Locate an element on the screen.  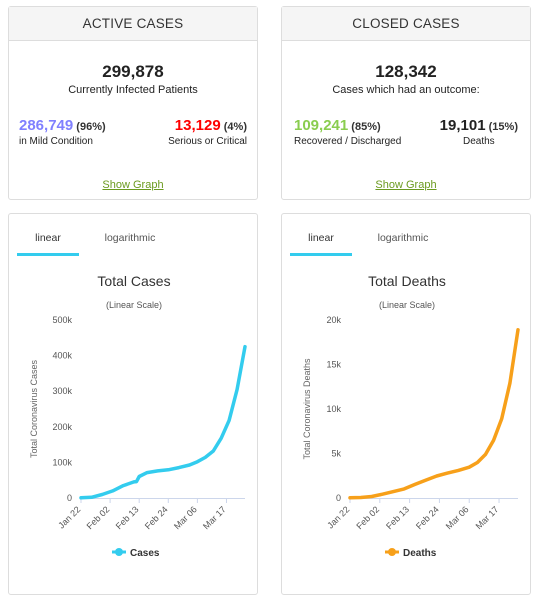
recovered-stat: 109,241 (85%) Recovered / Discharged is located at coordinates (348, 132).